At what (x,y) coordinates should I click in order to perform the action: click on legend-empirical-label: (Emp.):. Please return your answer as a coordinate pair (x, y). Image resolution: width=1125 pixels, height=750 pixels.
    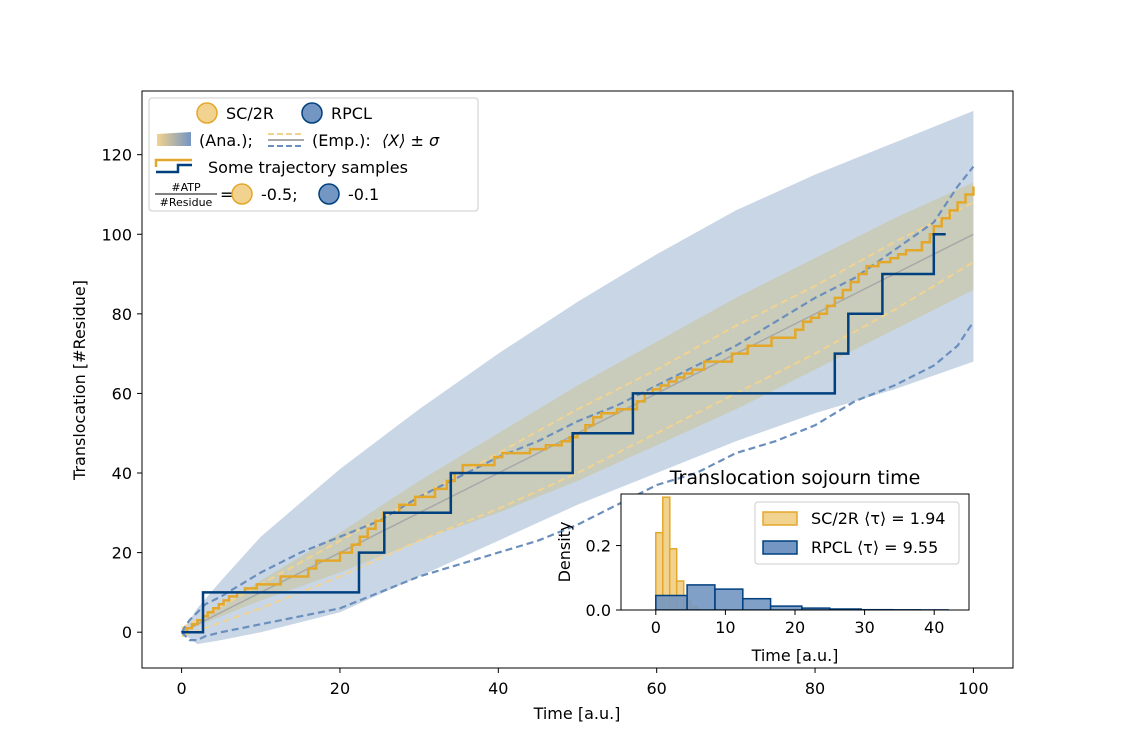
    Looking at the image, I should click on (341, 140).